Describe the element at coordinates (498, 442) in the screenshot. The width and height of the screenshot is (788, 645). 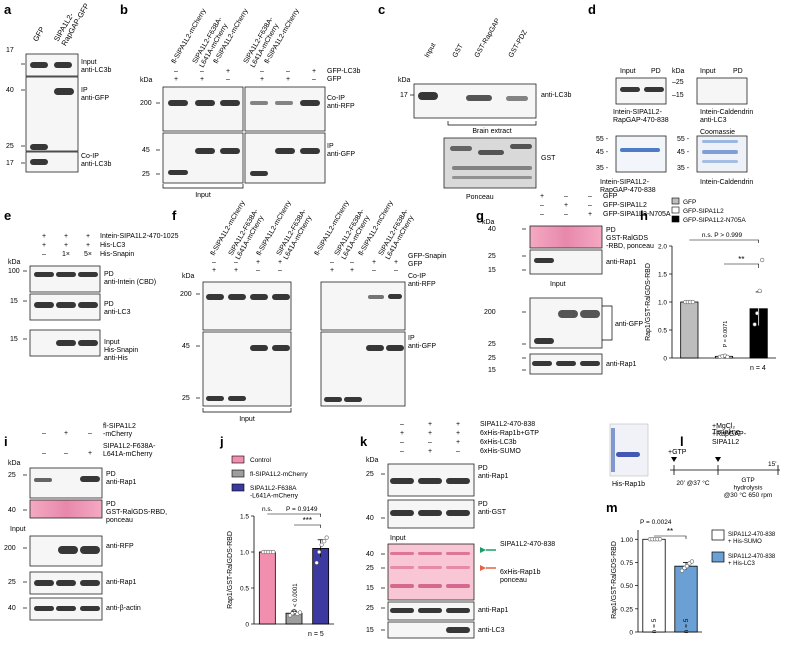
I see `row-label: 6xHis-LC3b` at that location.